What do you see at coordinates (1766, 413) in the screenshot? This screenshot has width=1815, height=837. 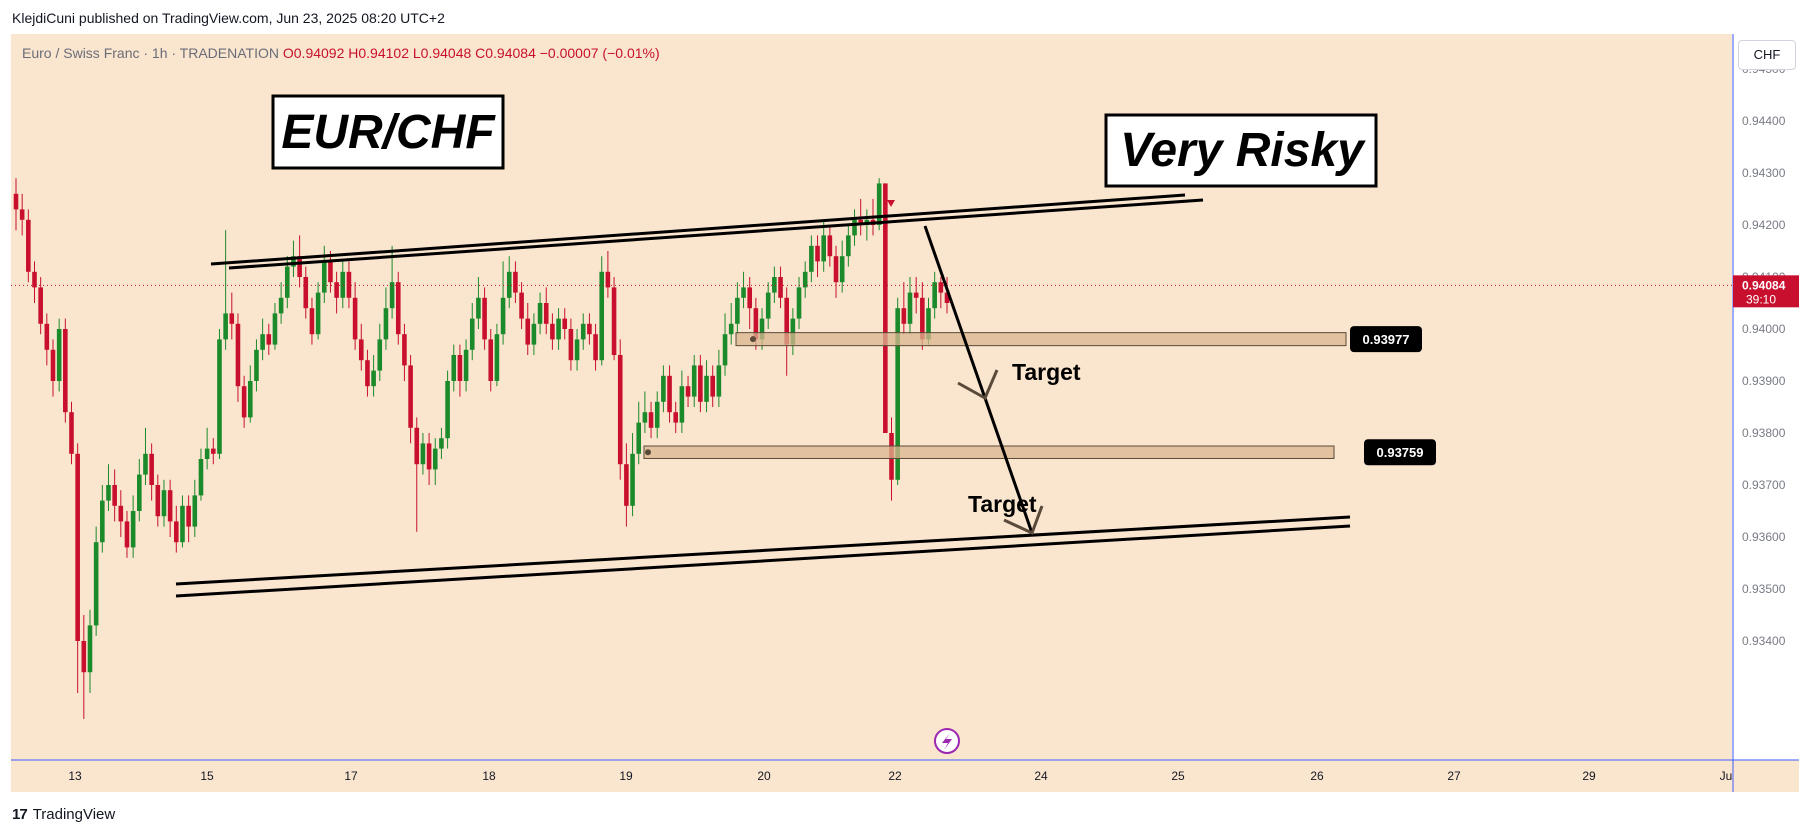 I see `price-axis` at bounding box center [1766, 413].